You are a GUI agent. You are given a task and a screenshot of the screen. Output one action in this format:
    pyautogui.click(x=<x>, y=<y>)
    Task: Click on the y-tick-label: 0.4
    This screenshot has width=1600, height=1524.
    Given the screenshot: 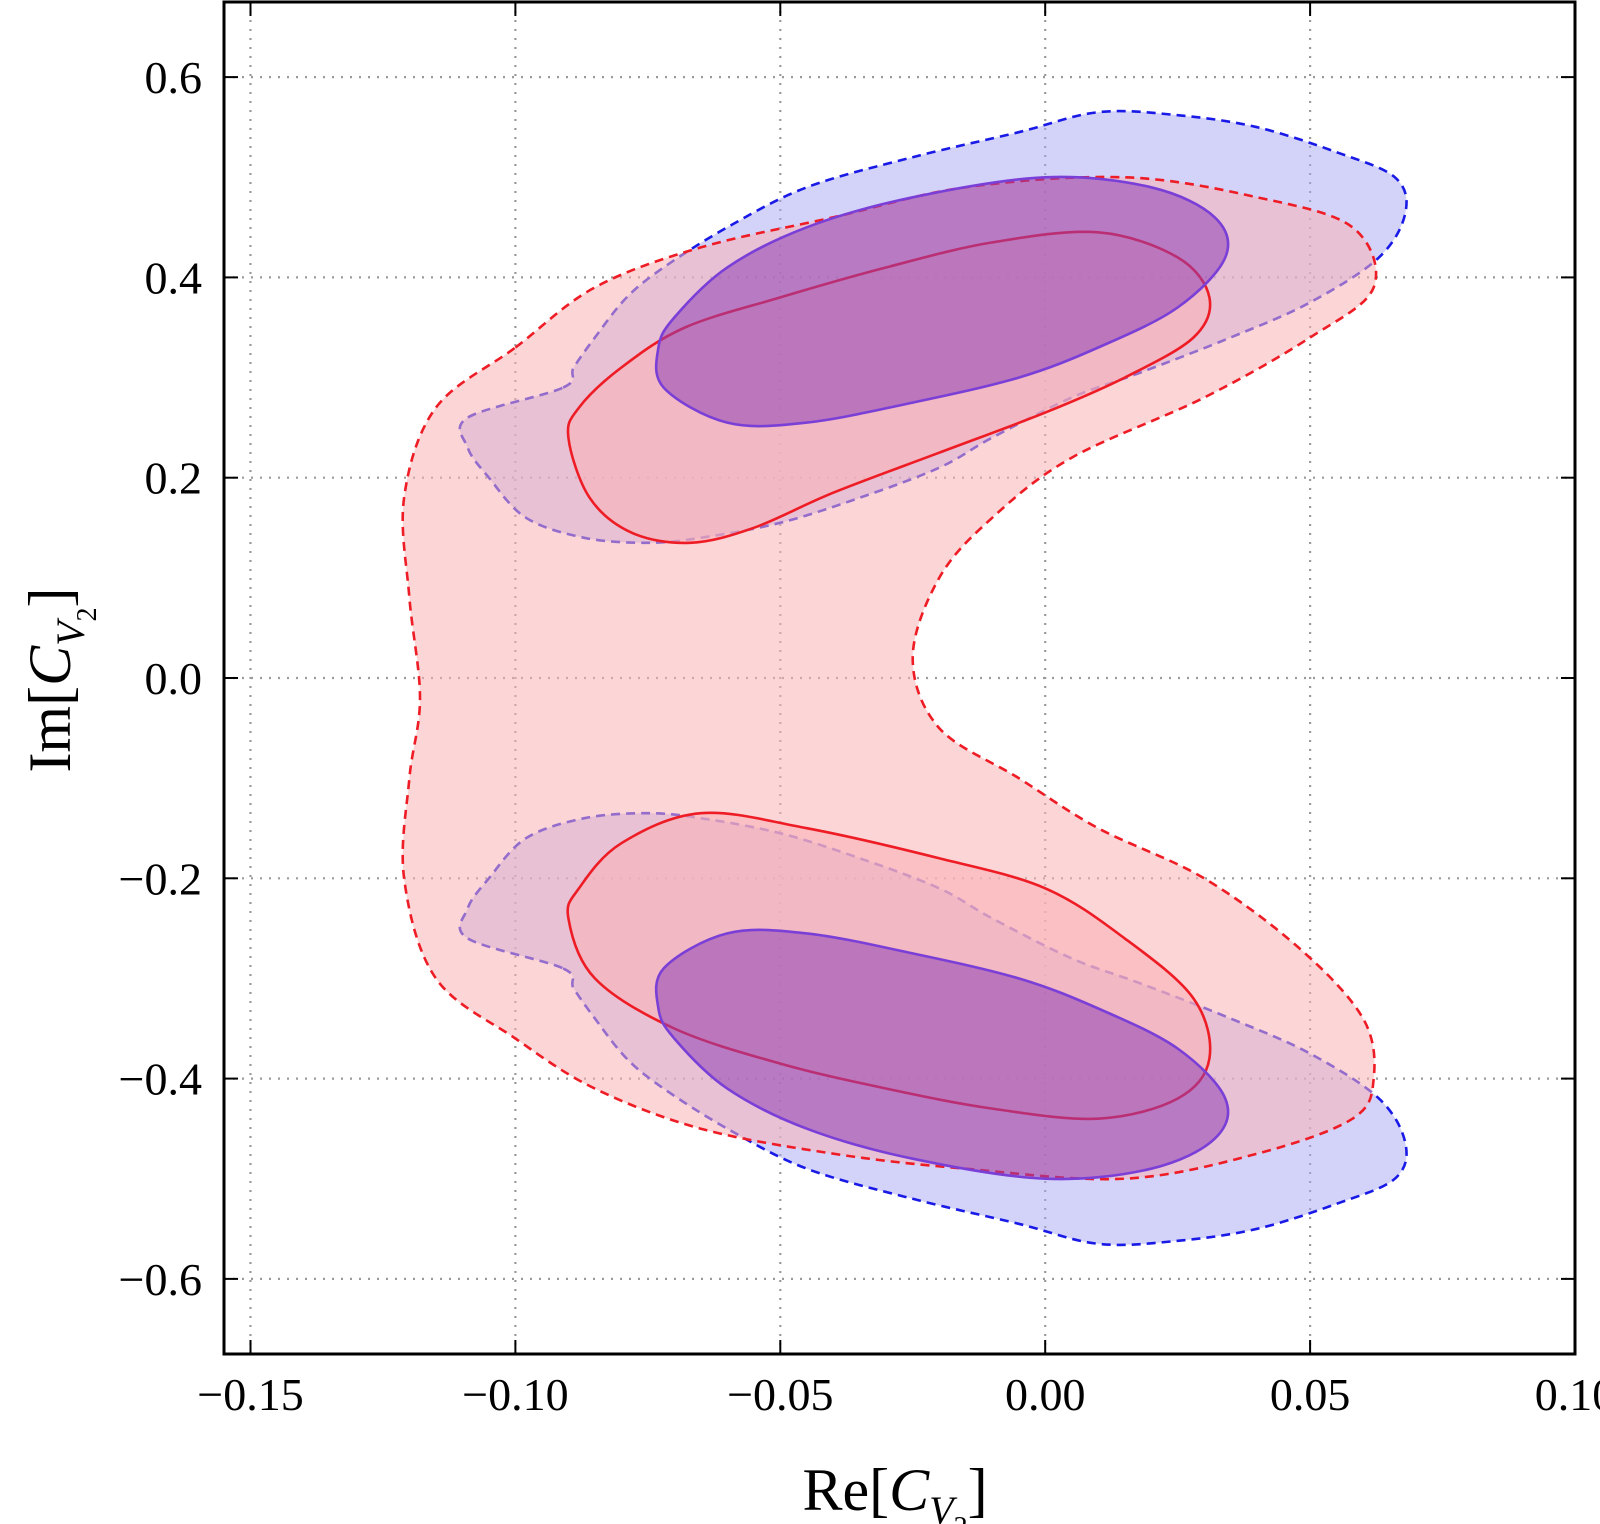 What is the action you would take?
    pyautogui.click(x=174, y=277)
    